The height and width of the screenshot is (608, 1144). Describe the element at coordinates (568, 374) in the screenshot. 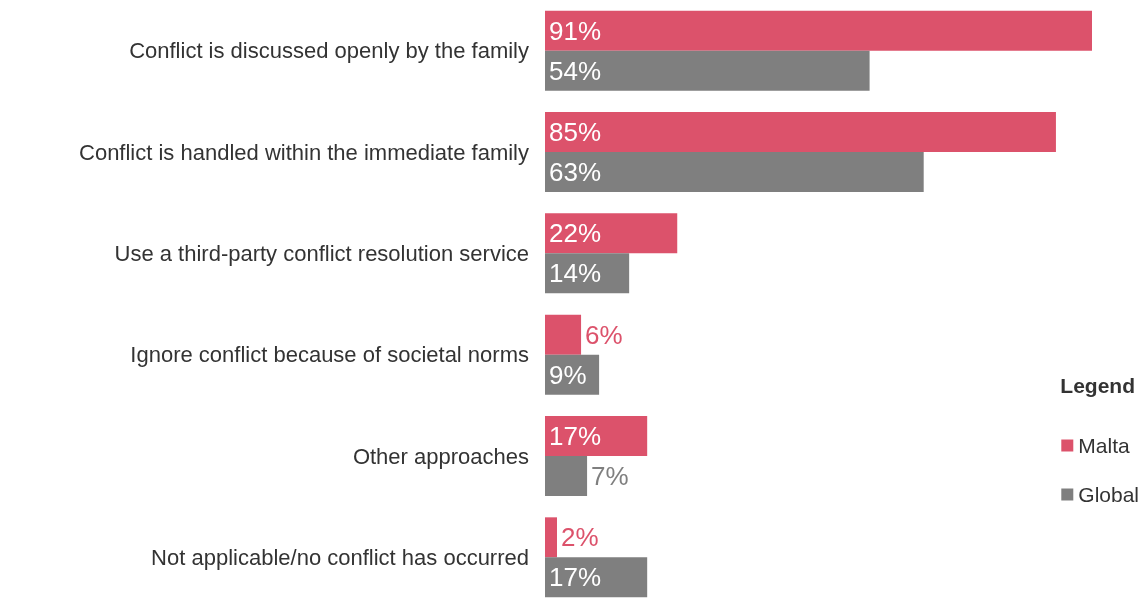

I see `data-label: 9%` at that location.